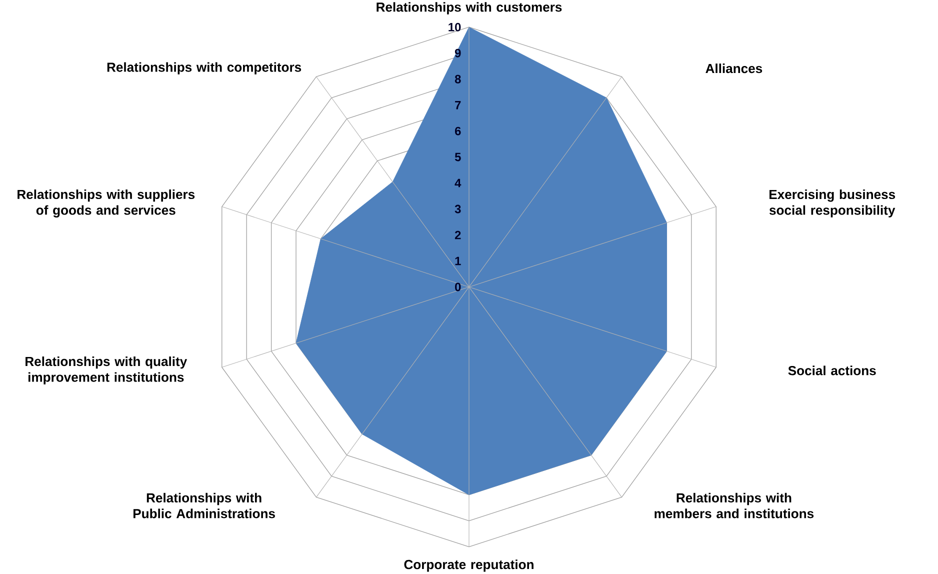 Image resolution: width=938 pixels, height=574 pixels. Describe the element at coordinates (457, 131) in the screenshot. I see `y-tick-label: 6` at that location.